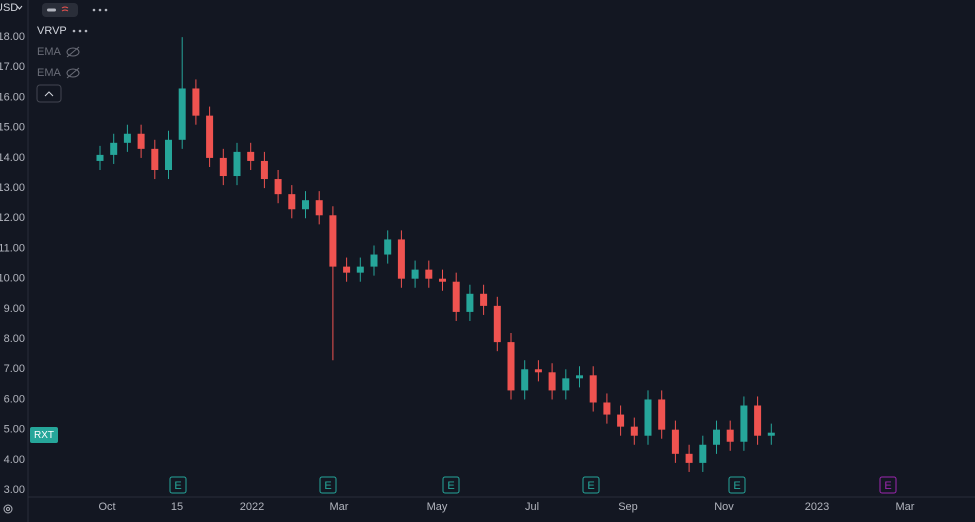 The image size is (975, 522). What do you see at coordinates (14, 369) in the screenshot?
I see `y-tick-label: 7.00` at bounding box center [14, 369].